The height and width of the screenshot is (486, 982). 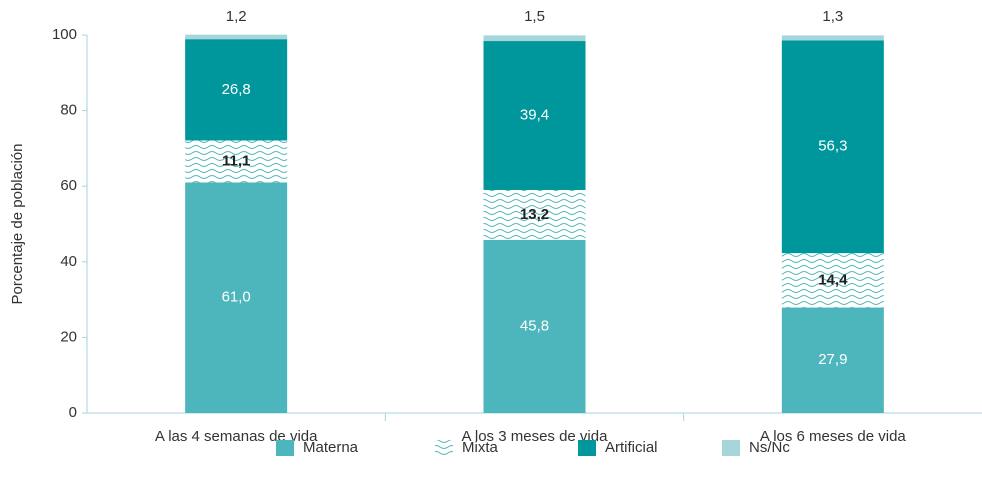 I want to click on value-label: 56,3, so click(x=832, y=146).